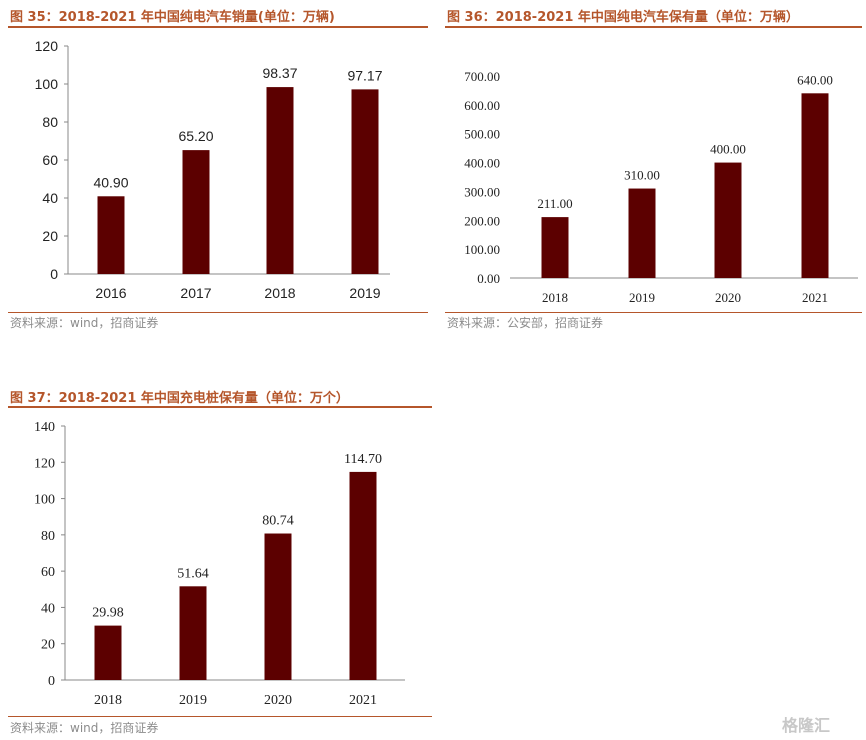 The height and width of the screenshot is (740, 866). What do you see at coordinates (653, 312) in the screenshot?
I see `chart-36-bottom-rule` at bounding box center [653, 312].